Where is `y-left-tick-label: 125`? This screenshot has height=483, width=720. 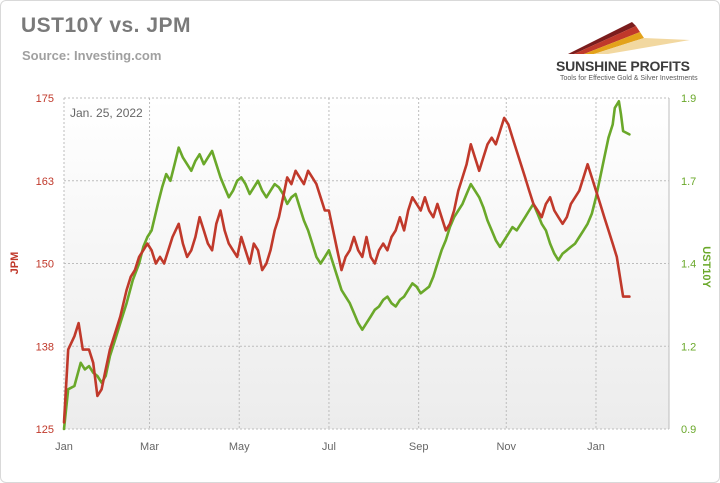 y-left-tick-label: 125 is located at coordinates (45, 430).